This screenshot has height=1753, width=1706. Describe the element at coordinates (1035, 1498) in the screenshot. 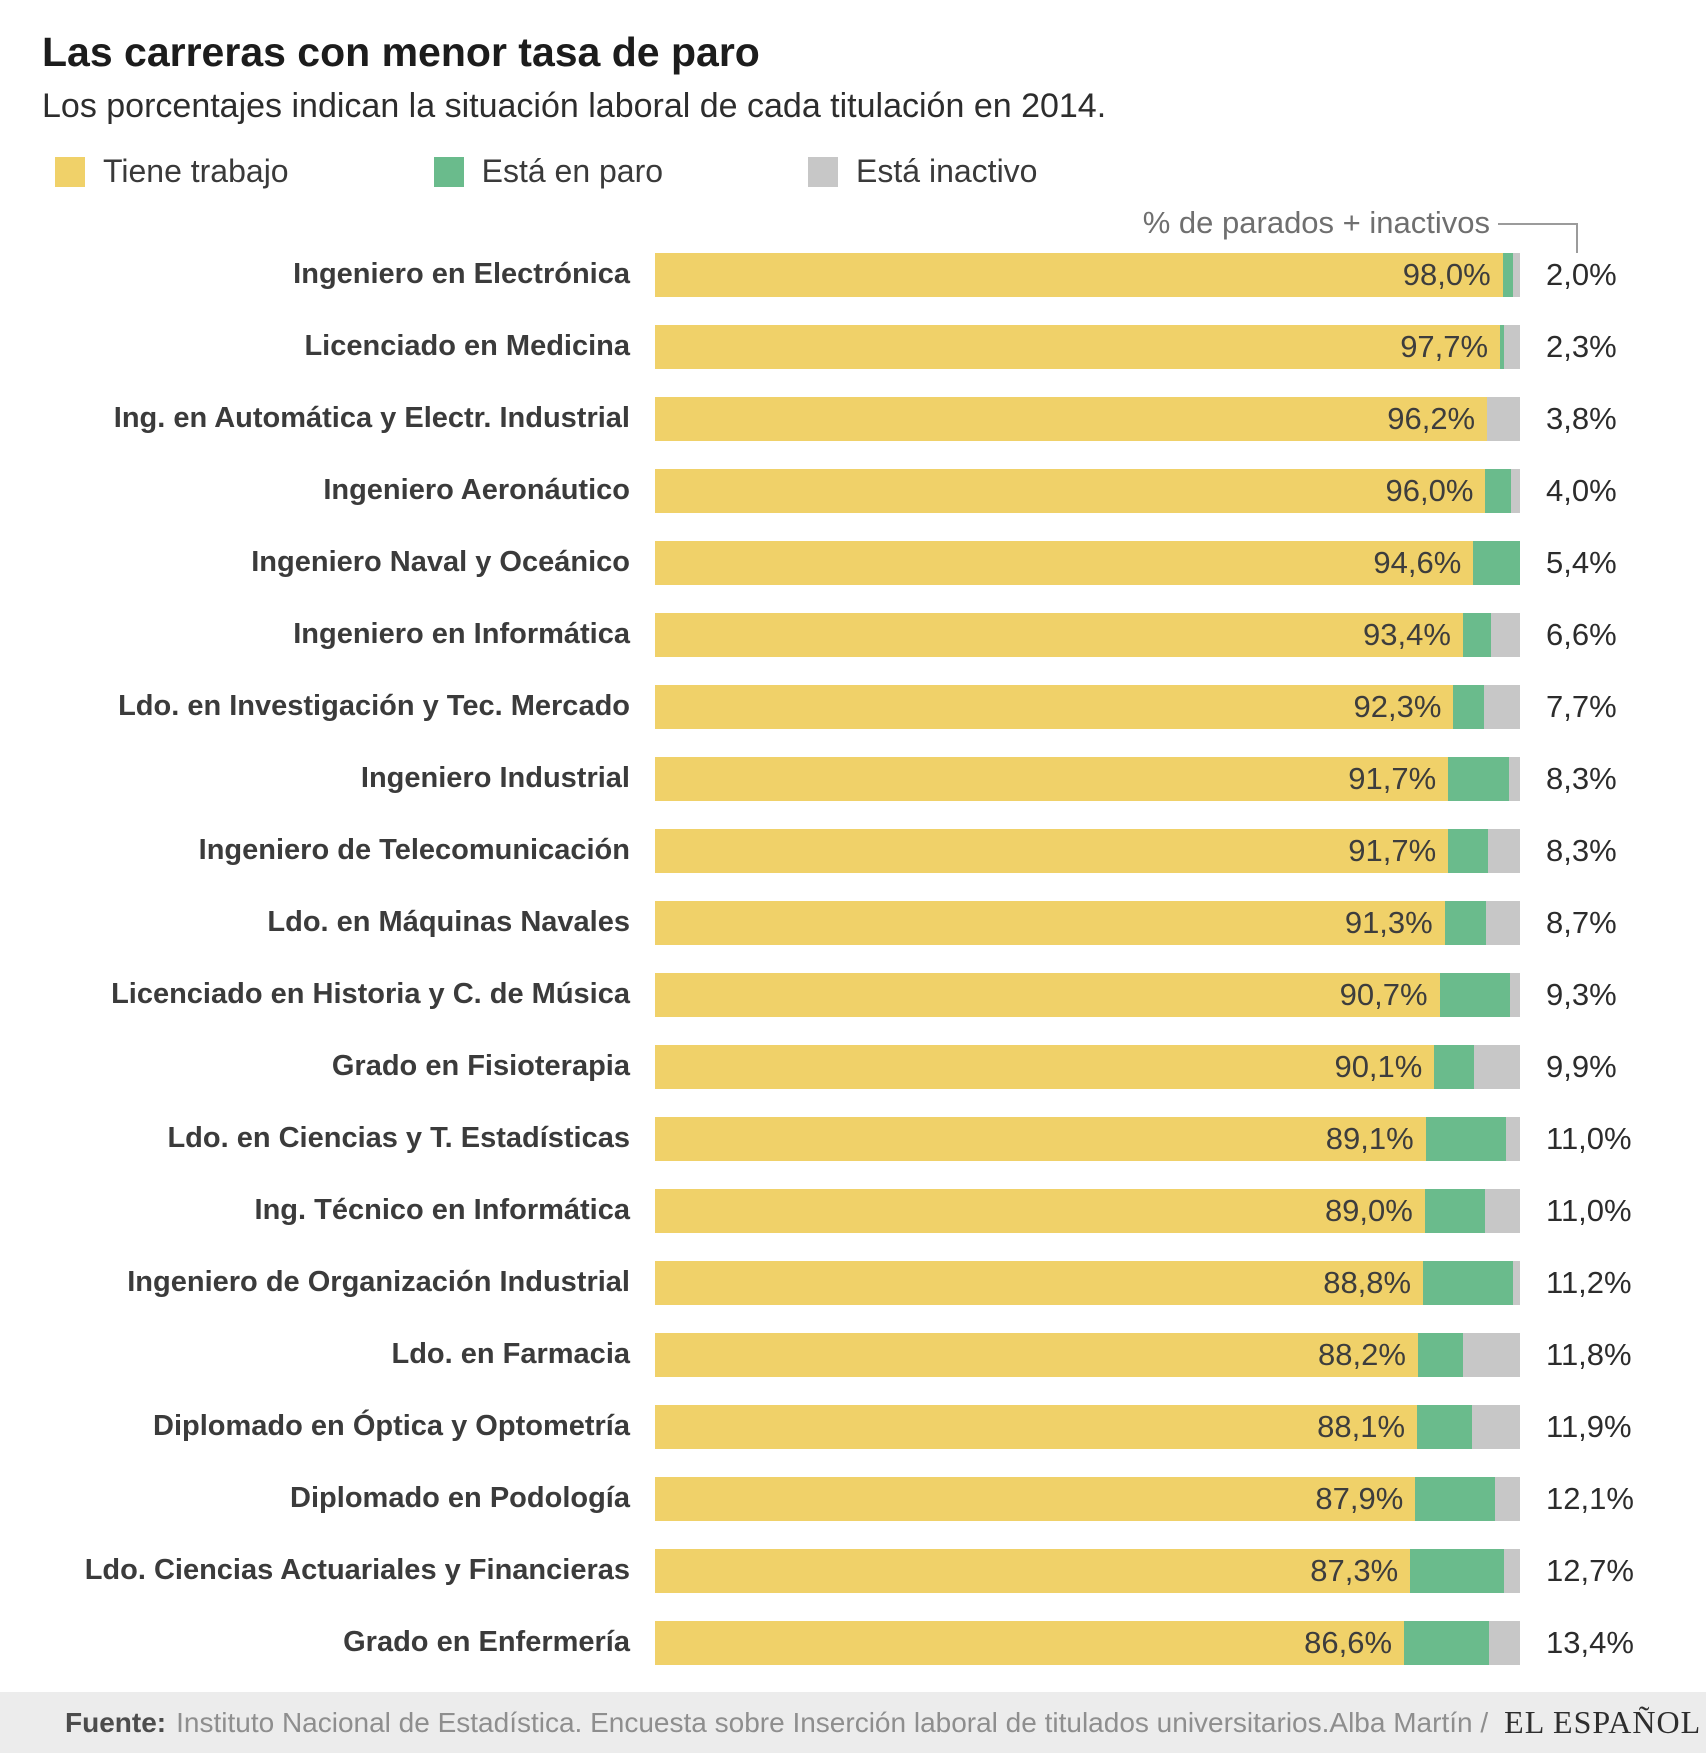

I see `segment-trabajo: 87,9%` at that location.